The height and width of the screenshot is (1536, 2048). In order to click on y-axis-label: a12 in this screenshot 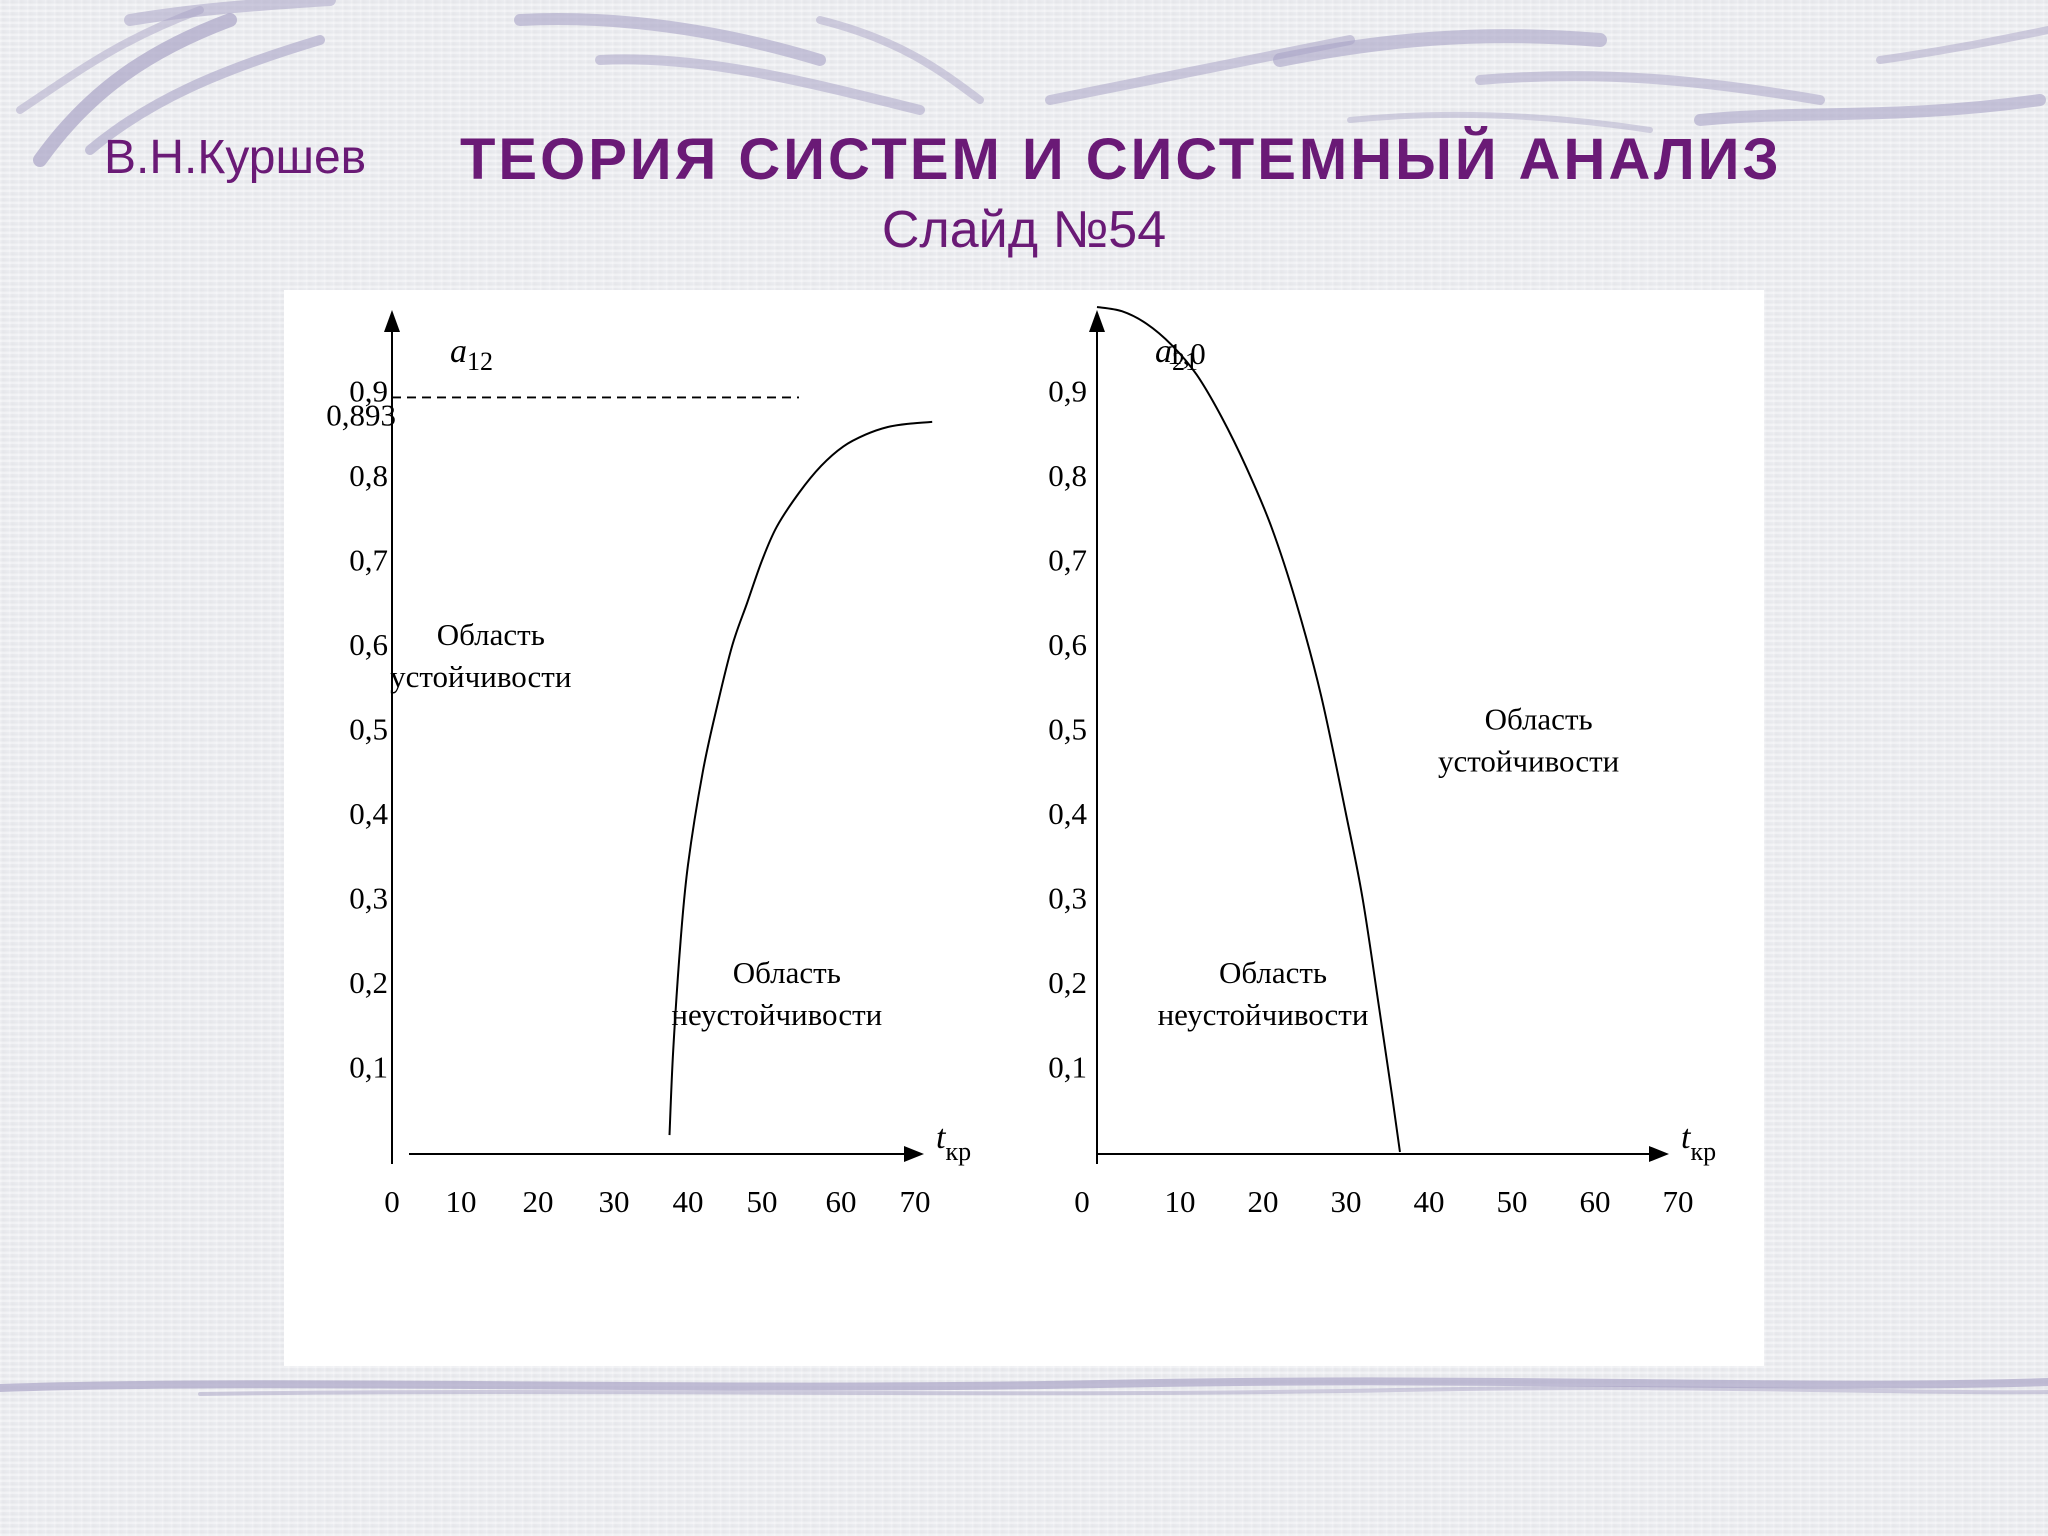, I will do `click(471, 354)`.